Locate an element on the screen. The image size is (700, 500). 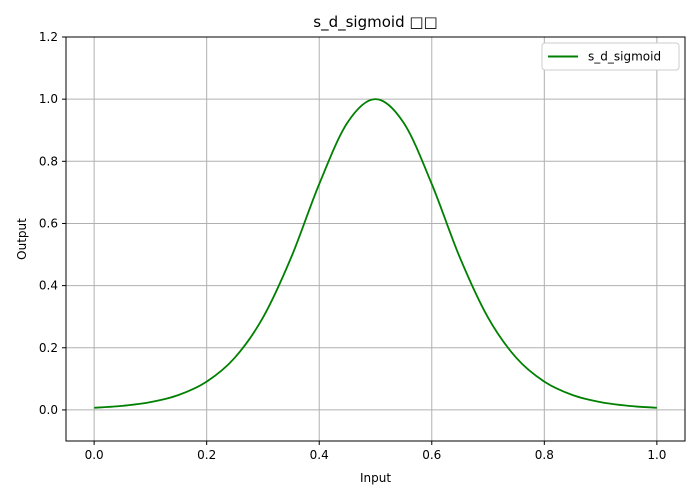
y-tick-label: 0.4 is located at coordinates (48, 286).